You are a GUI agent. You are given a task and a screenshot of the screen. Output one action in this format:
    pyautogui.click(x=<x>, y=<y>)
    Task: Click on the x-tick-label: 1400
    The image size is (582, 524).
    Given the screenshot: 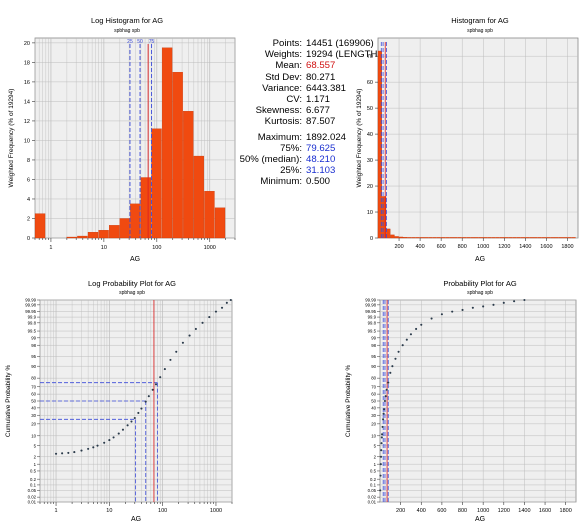 What is the action you would take?
    pyautogui.click(x=524, y=511)
    